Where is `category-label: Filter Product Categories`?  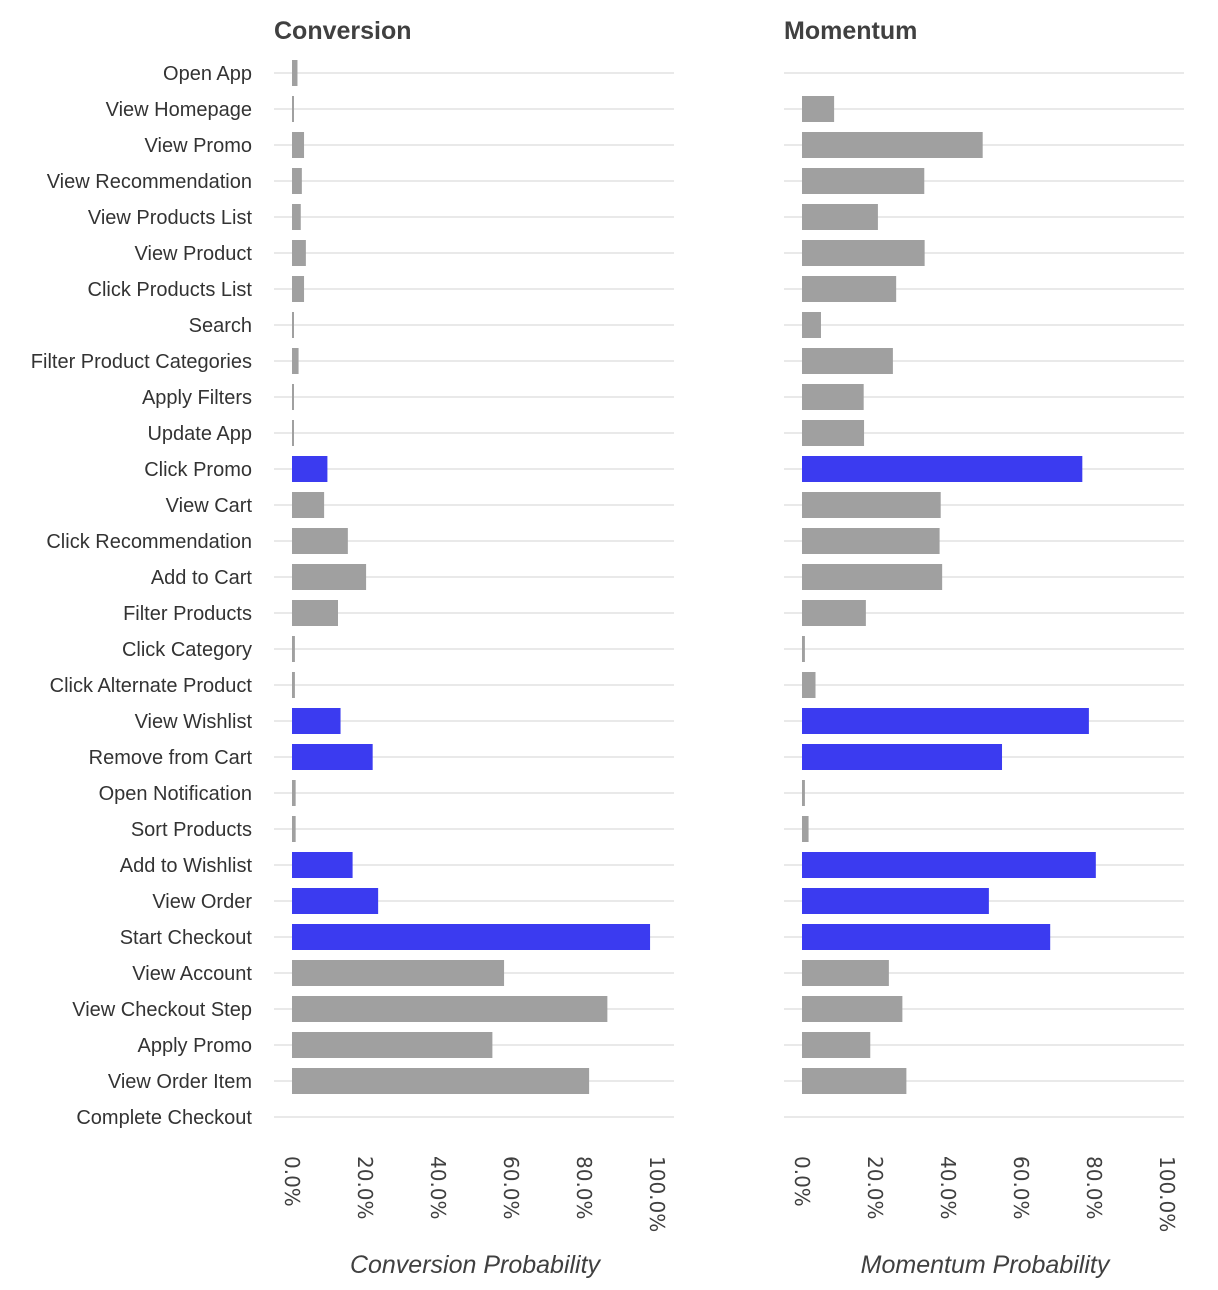 category-label: Filter Product Categories is located at coordinates (141, 362).